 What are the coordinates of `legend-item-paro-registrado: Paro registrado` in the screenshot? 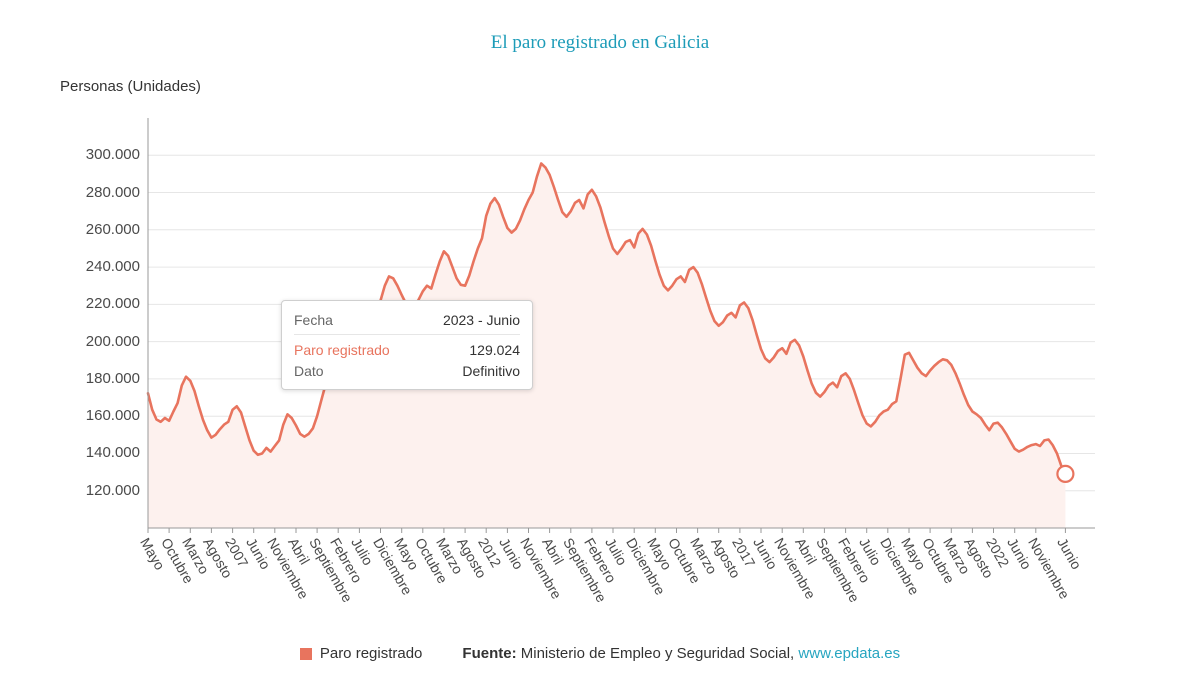 It's located at (361, 653).